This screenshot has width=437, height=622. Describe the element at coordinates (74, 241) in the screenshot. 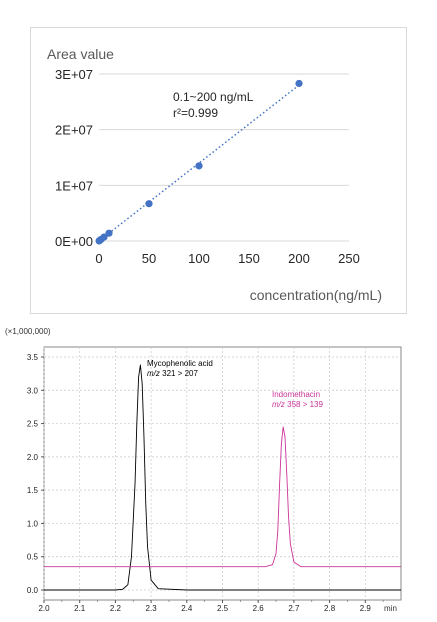

I see `y-tick-label: 0E+00` at that location.